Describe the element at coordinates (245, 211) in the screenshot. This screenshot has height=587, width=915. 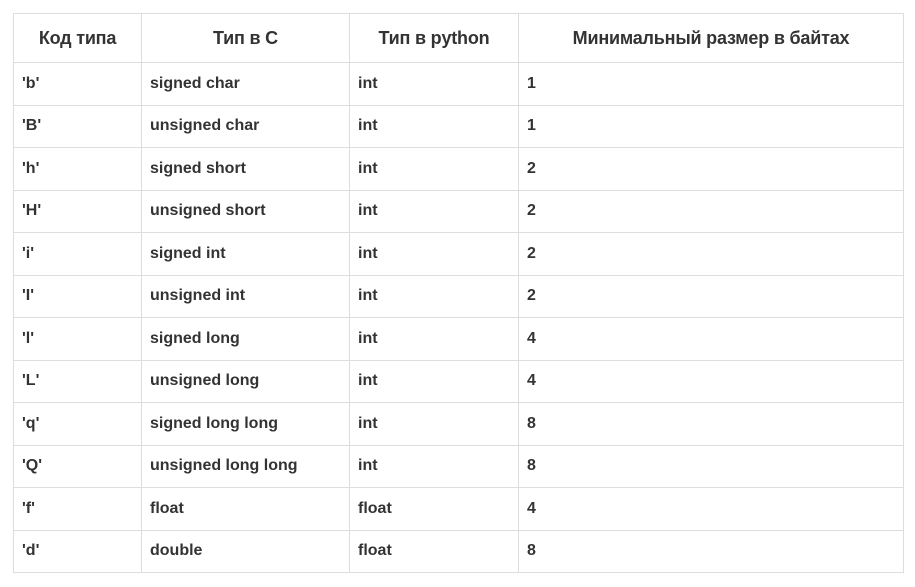
I see `cell-c-type: unsigned short` at that location.